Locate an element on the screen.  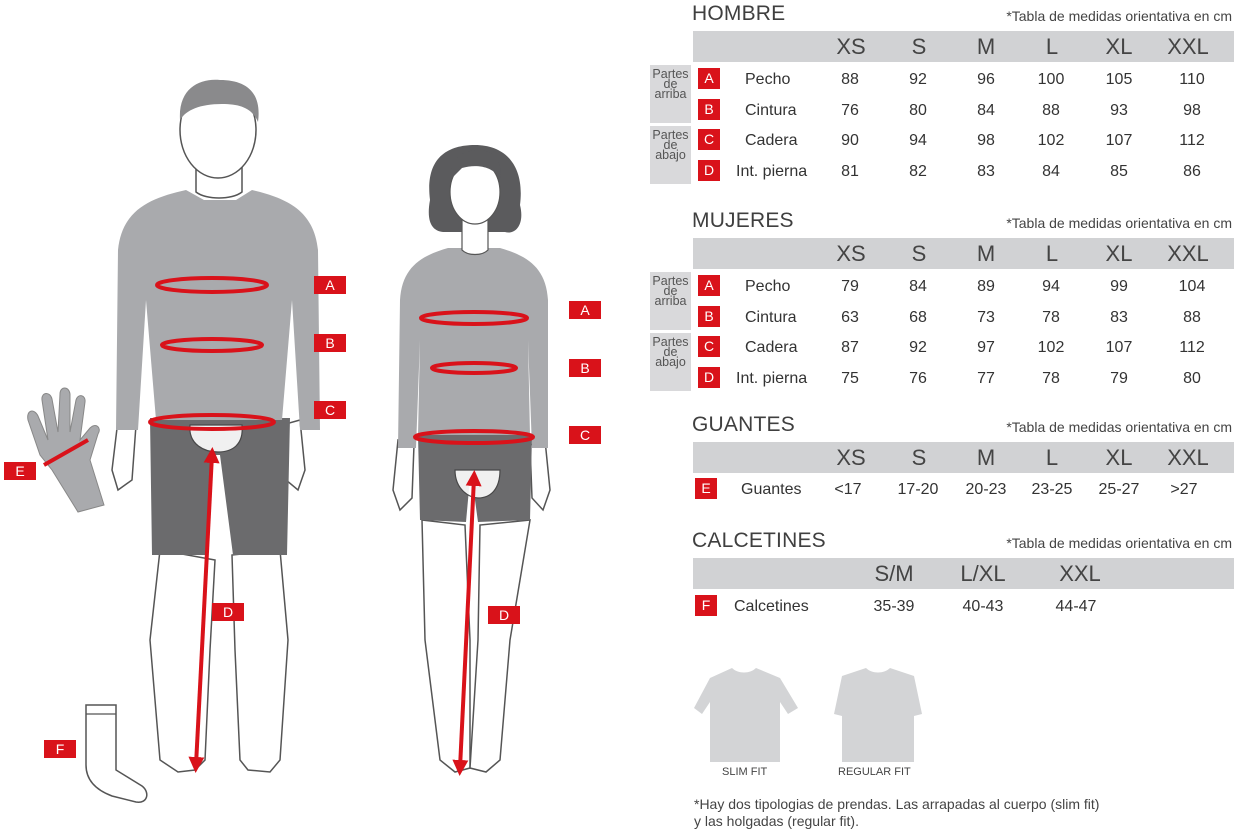
guantes-size-xxl: XXL is located at coordinates (1188, 457).